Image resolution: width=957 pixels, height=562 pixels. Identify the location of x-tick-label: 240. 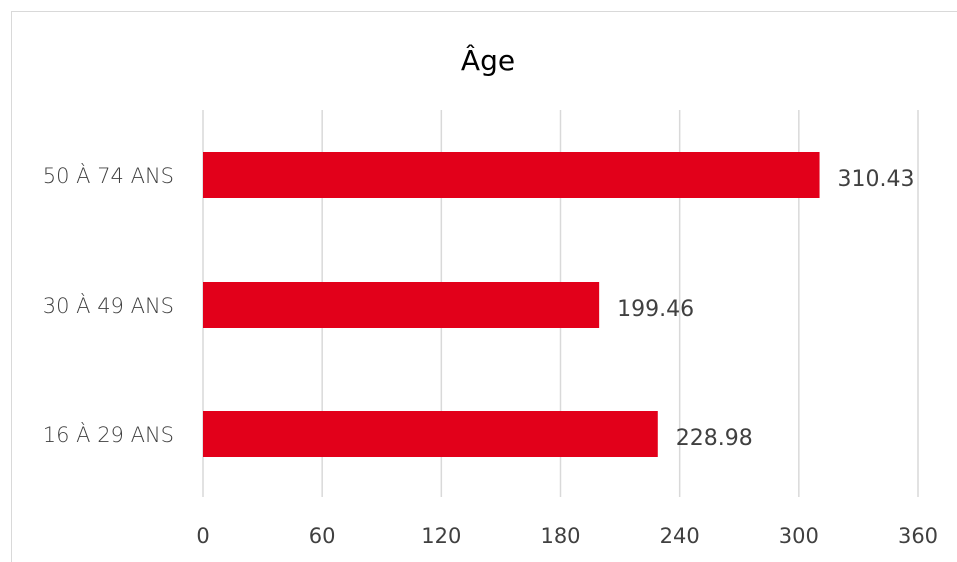
(680, 536).